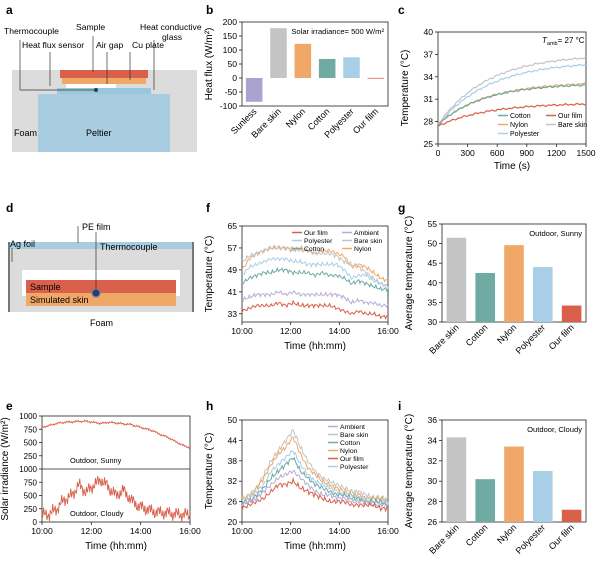 The image size is (600, 576). What do you see at coordinates (28, 416) in the screenshot?
I see `y-tick-label: 1000` at bounding box center [28, 416].